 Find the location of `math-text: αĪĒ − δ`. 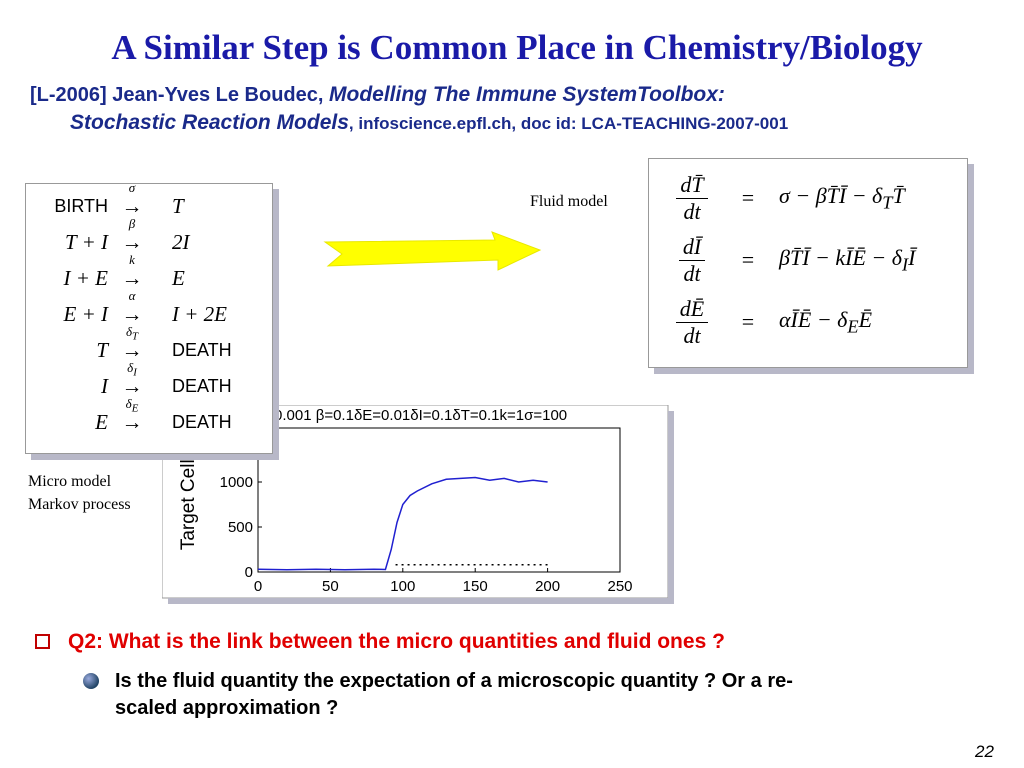

math-text: αĪĒ − δ is located at coordinates (813, 319).